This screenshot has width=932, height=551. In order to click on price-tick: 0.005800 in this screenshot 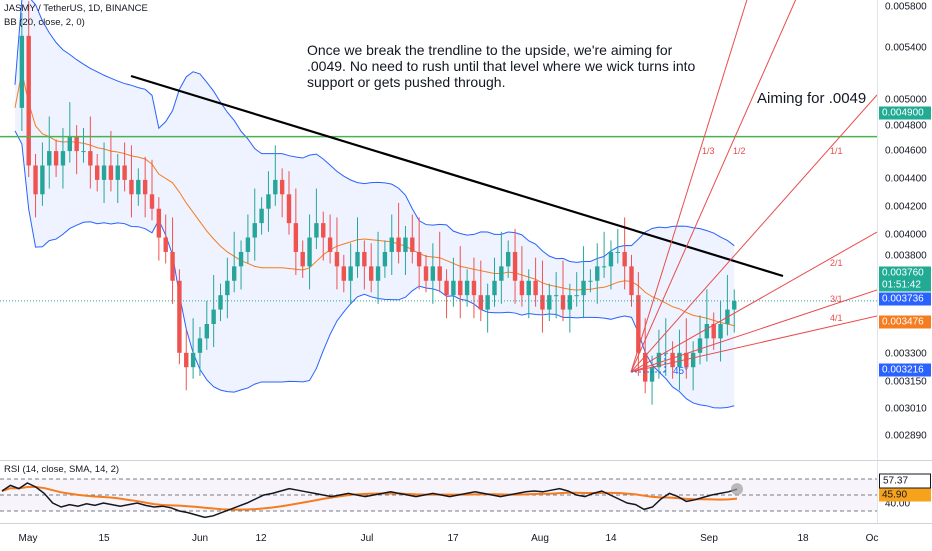, I will do `click(906, 7)`.